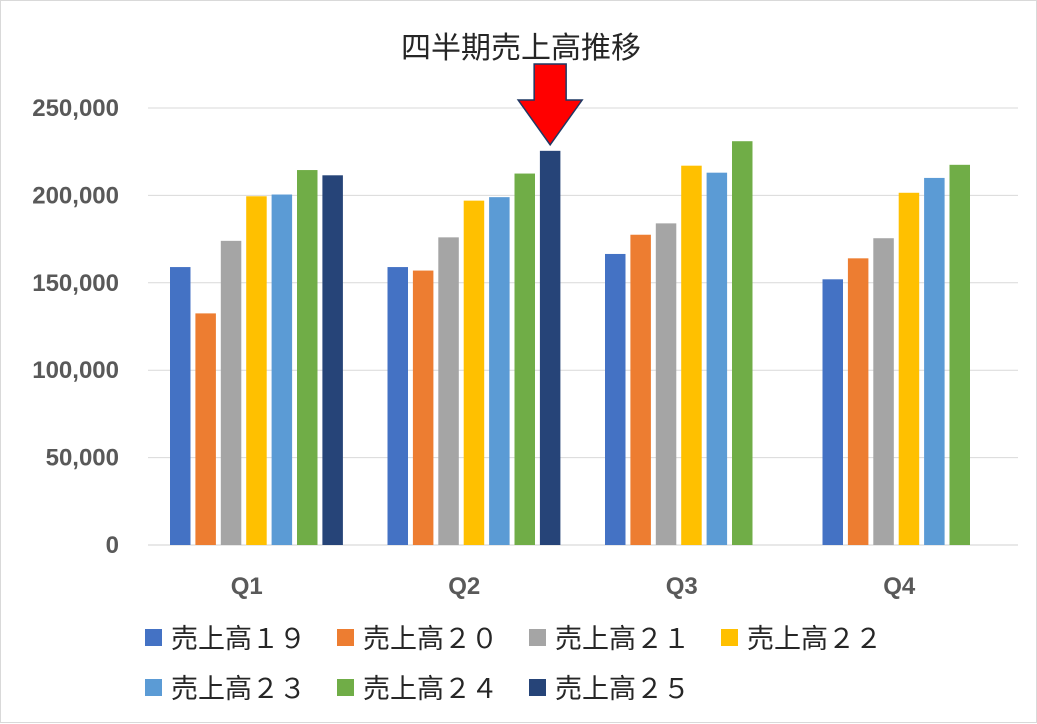  Describe the element at coordinates (75, 283) in the screenshot. I see `y-tick-label: 150,000` at that location.